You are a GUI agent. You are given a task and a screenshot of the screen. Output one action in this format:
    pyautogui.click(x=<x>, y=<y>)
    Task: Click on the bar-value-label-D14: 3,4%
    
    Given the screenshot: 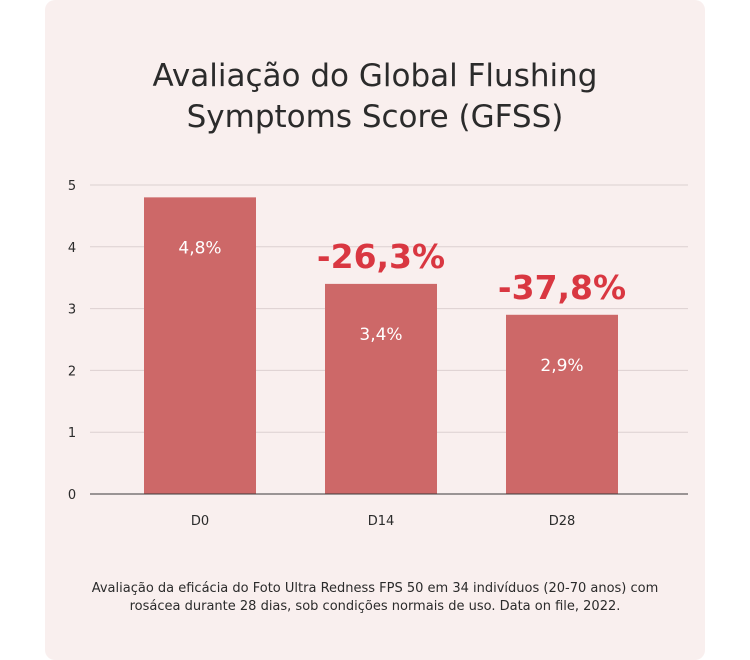 What is the action you would take?
    pyautogui.click(x=380, y=335)
    